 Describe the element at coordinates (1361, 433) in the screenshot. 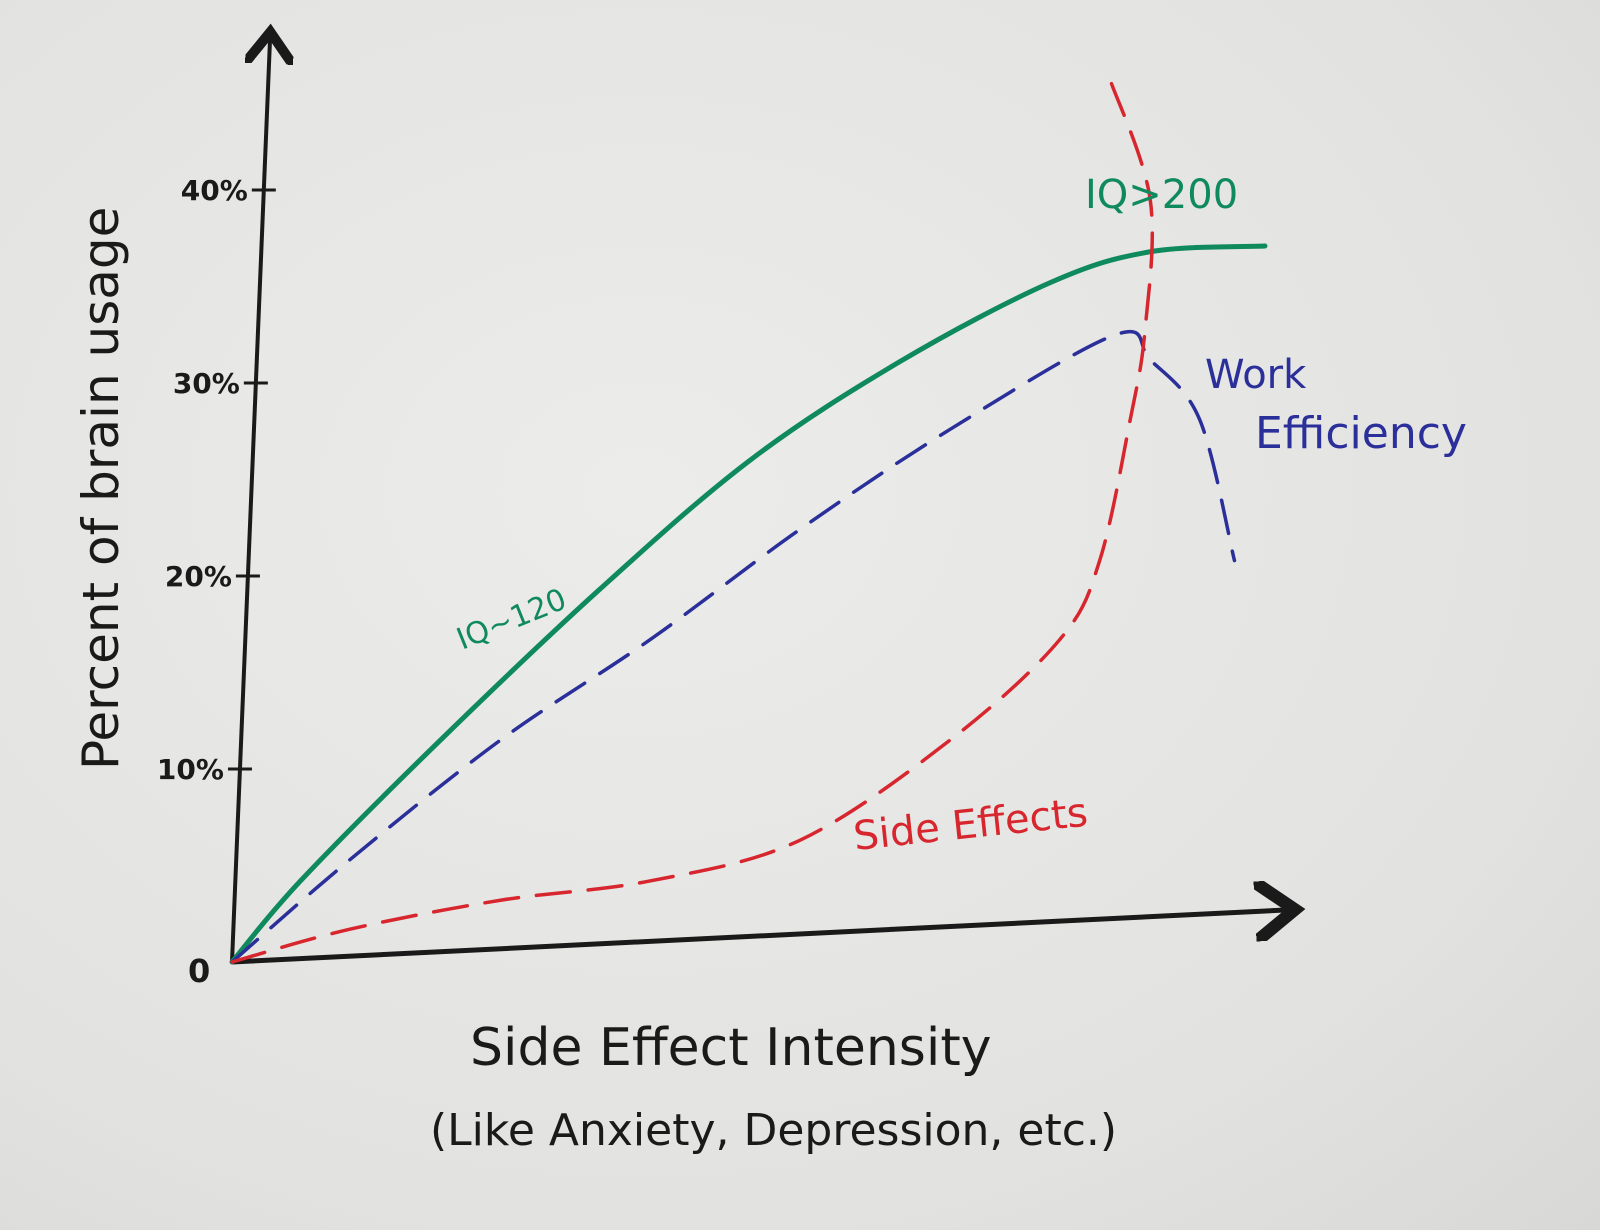

I see `annotation-efficiency: Efficiency` at that location.